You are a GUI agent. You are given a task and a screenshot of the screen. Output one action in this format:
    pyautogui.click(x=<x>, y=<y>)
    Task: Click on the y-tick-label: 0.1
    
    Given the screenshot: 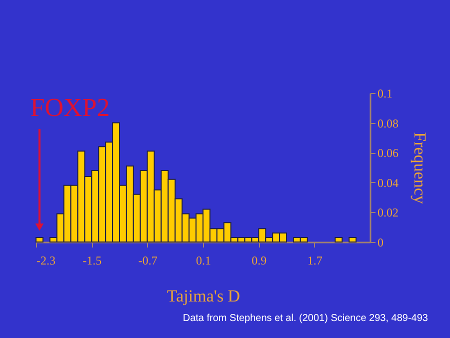 What is the action you would take?
    pyautogui.click(x=385, y=93)
    